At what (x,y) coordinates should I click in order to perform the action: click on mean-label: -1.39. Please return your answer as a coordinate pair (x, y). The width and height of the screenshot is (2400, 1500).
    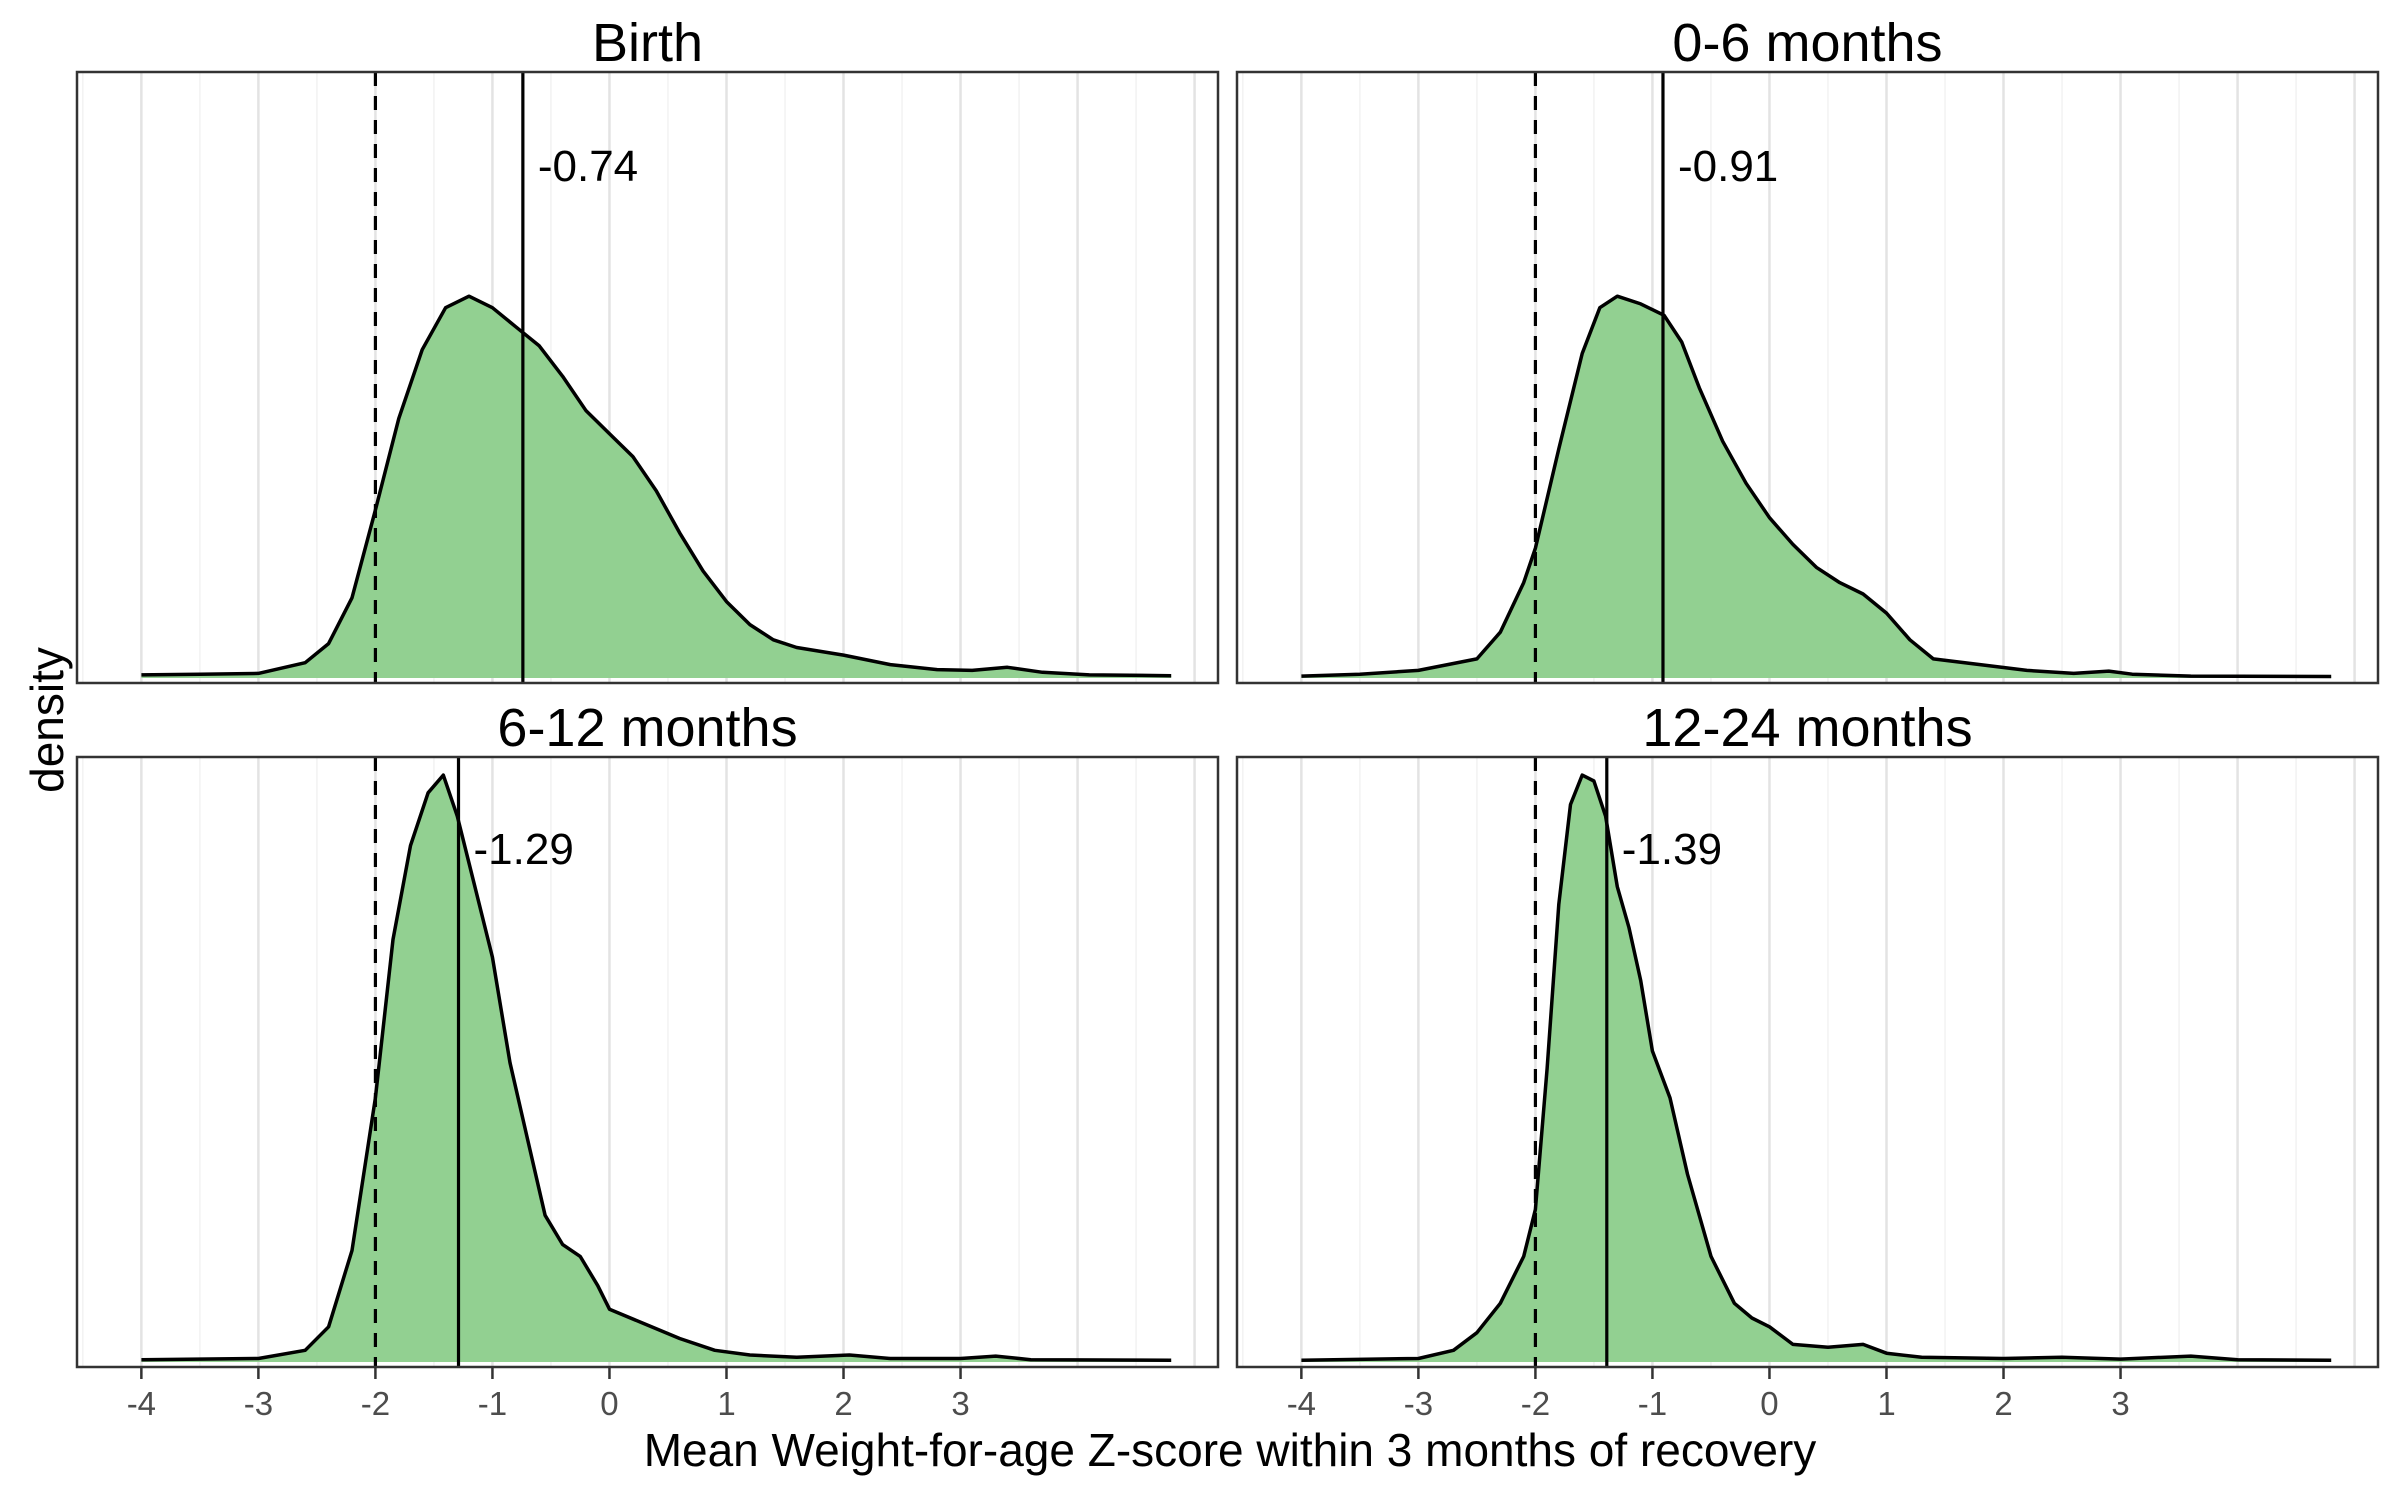
    Looking at the image, I should click on (1672, 849).